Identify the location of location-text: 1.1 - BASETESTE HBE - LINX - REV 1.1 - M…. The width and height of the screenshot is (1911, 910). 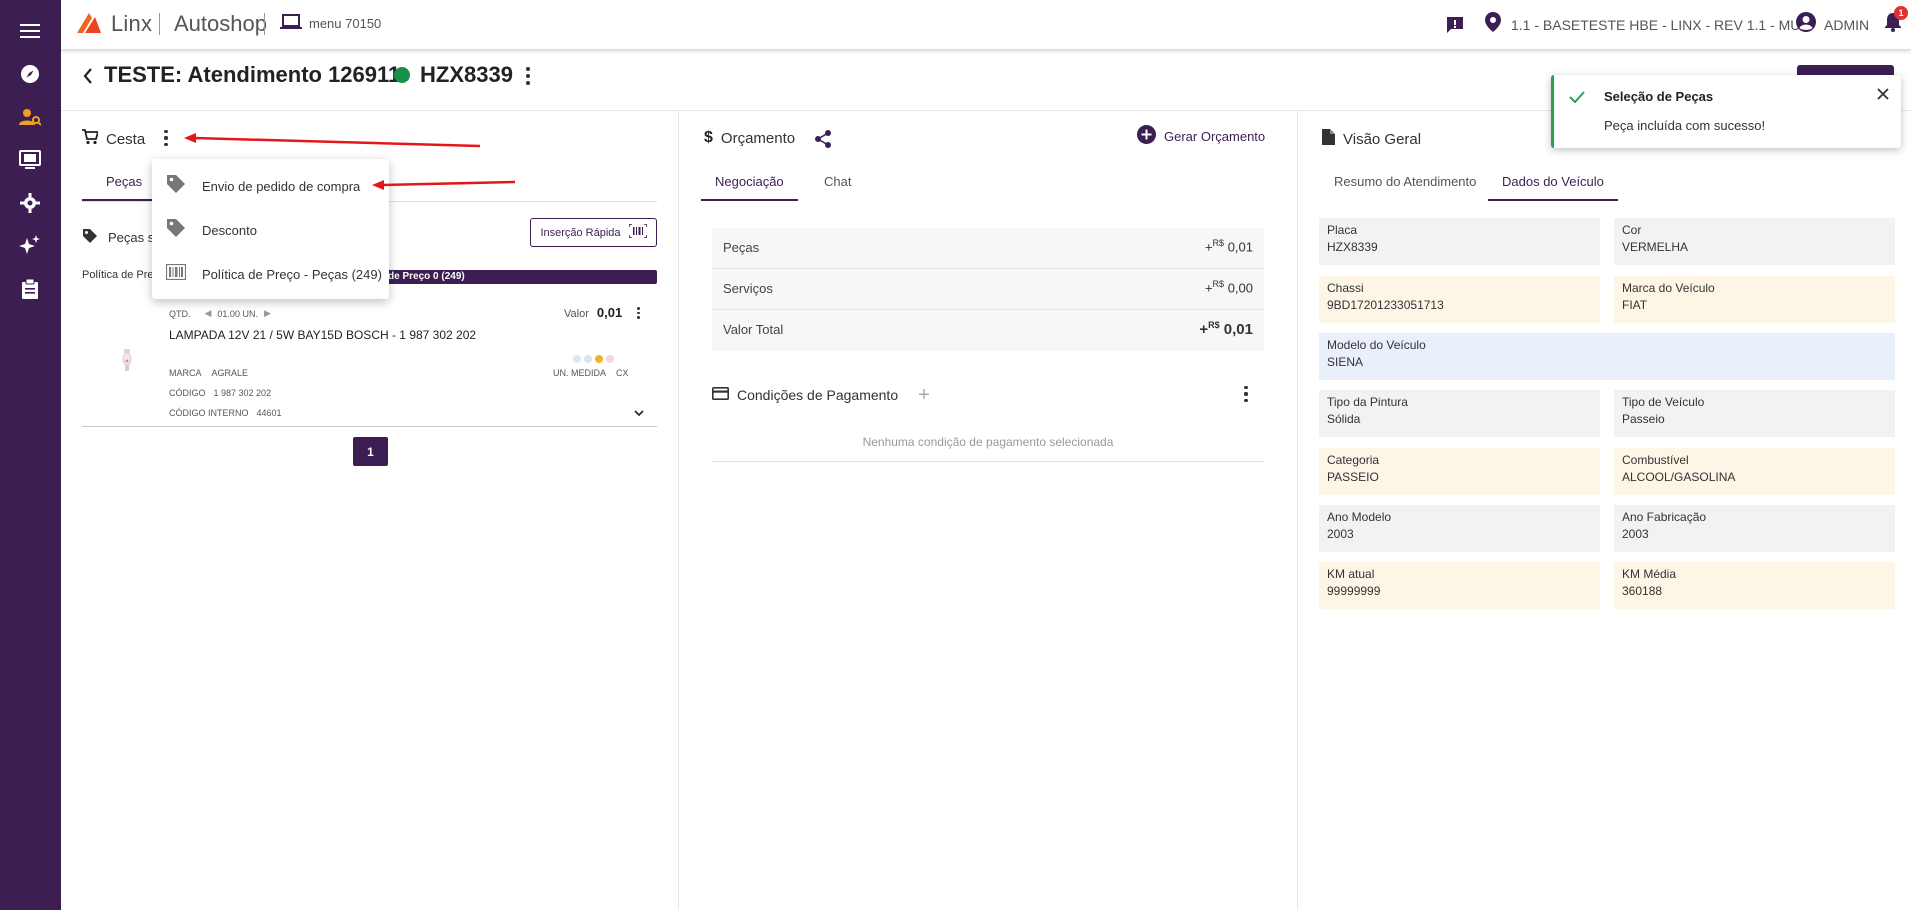
(1663, 24).